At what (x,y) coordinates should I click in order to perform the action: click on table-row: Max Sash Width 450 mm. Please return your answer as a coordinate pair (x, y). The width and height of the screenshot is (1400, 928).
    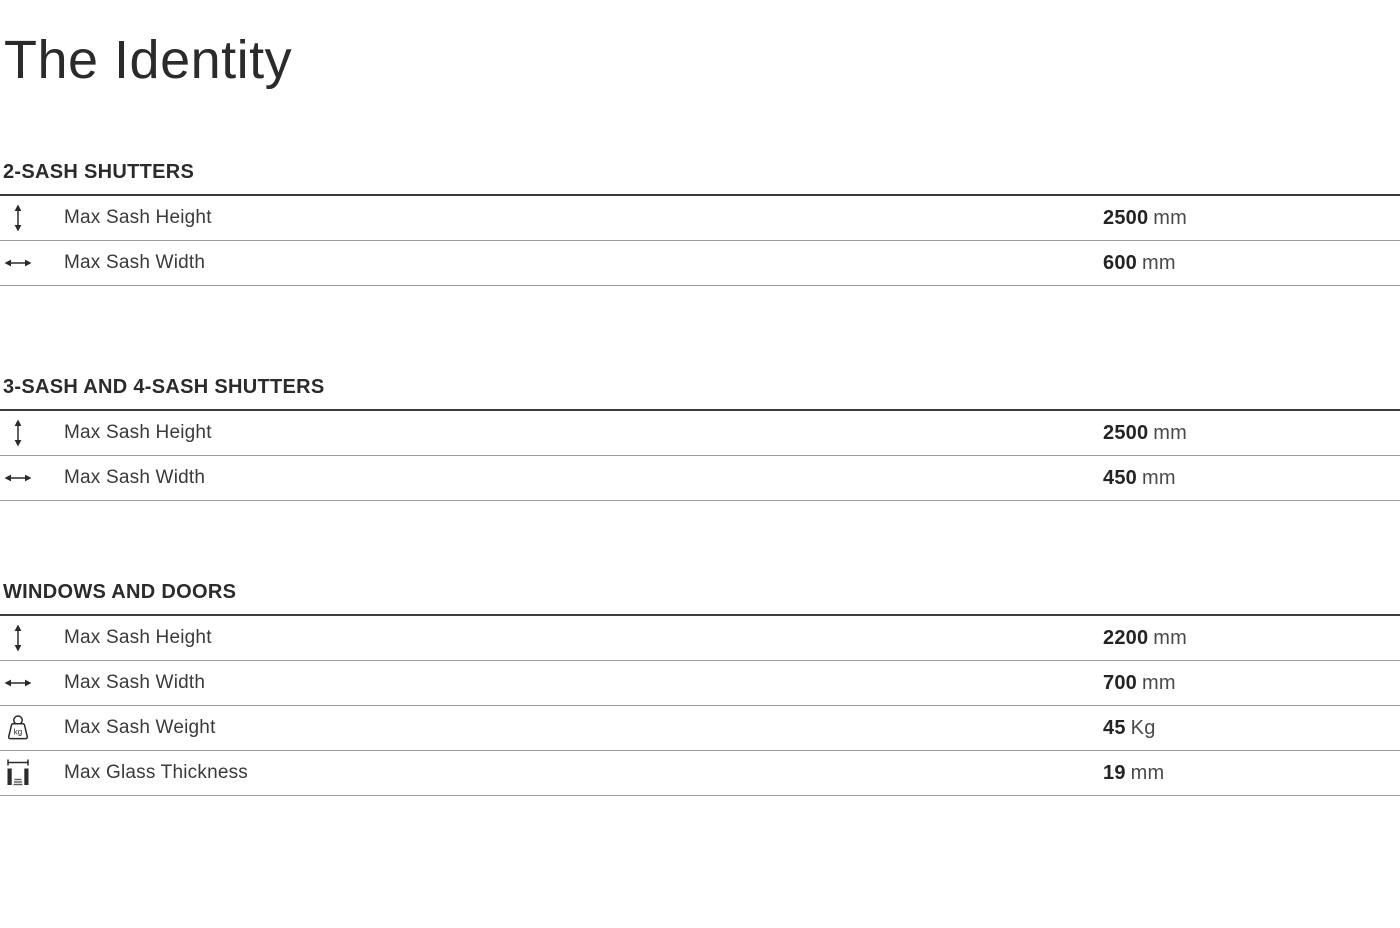
    Looking at the image, I should click on (700, 478).